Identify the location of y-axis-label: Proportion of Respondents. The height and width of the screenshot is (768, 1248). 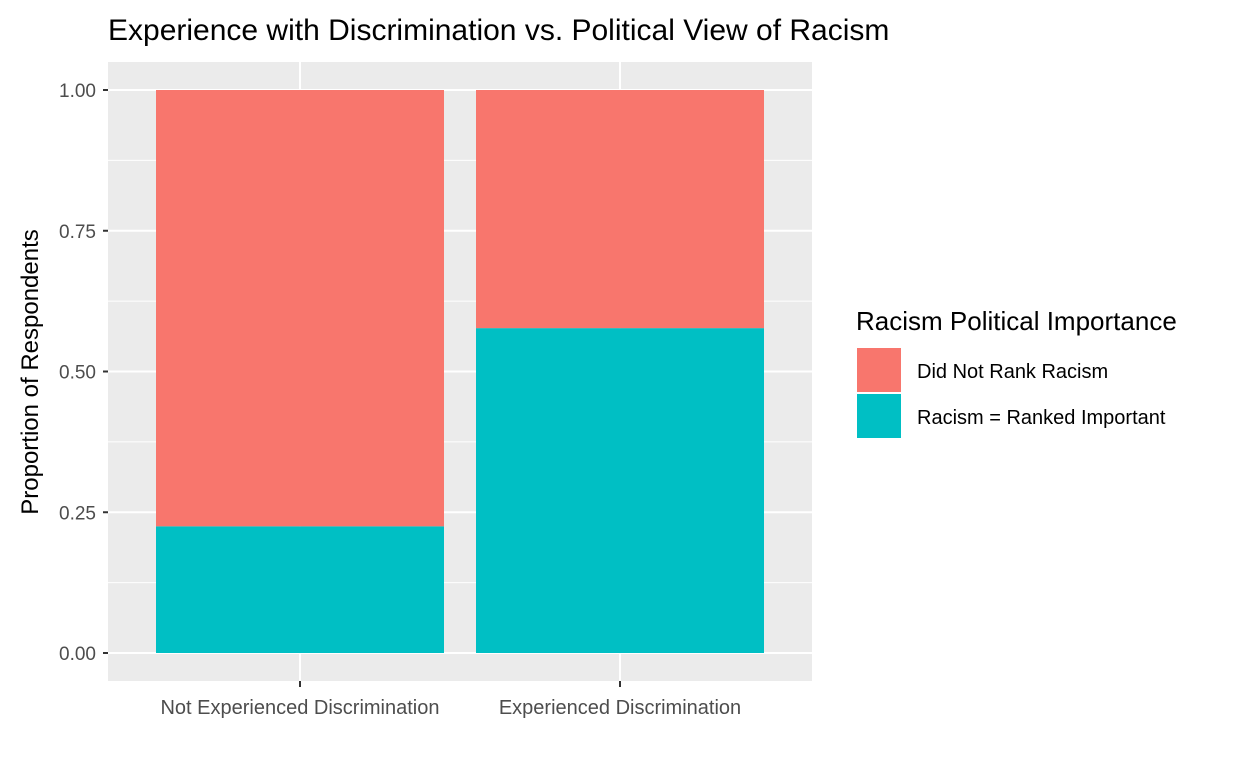
(30, 372).